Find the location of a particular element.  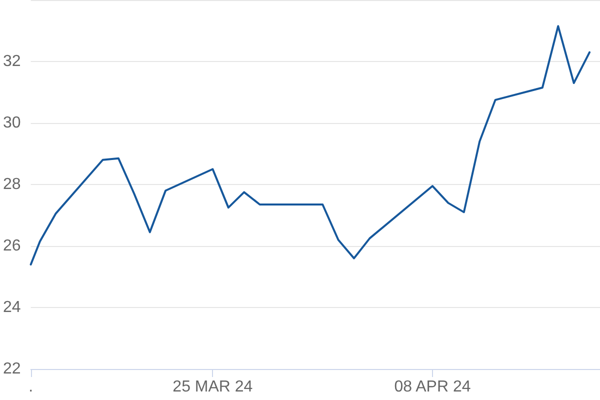

y-tick-label: 24 is located at coordinates (12, 307).